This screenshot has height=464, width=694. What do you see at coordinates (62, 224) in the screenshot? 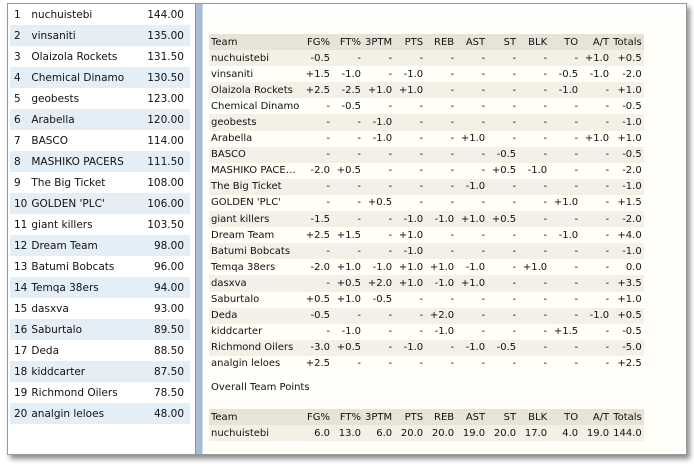
I see `standings-team-name: giant killers` at bounding box center [62, 224].